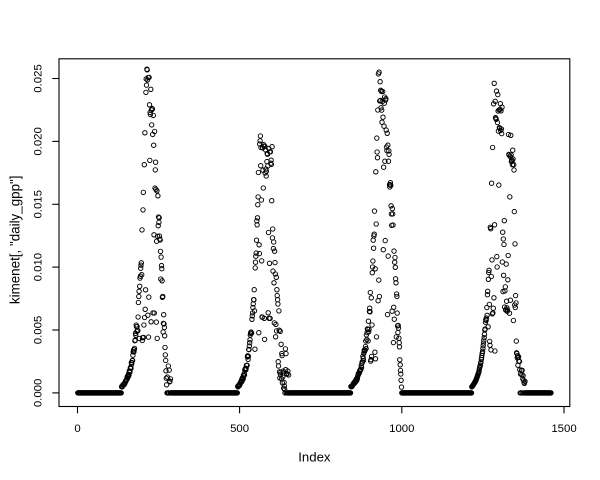 This screenshot has width=600, height=480. Describe the element at coordinates (563, 429) in the screenshot. I see `svg-text: 1500` at that location.